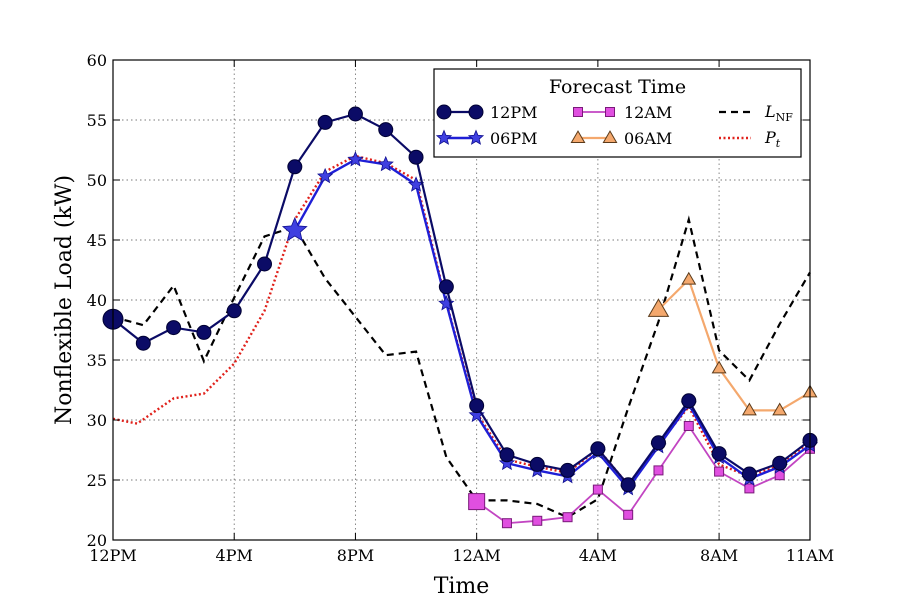 This screenshot has width=900, height=600. Describe the element at coordinates (97, 300) in the screenshot. I see `y-tick-label: 40` at that location.